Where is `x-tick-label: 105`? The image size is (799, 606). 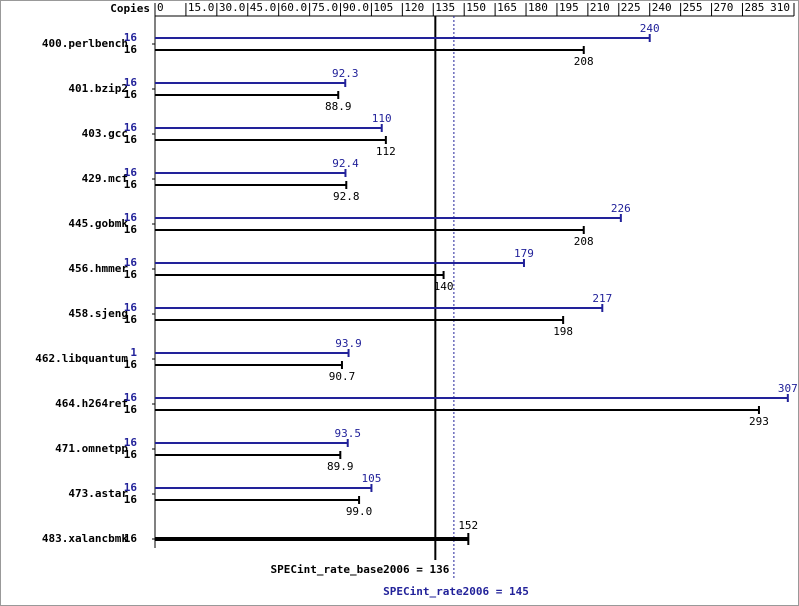
x-tick-label: 105 is located at coordinates (383, 7).